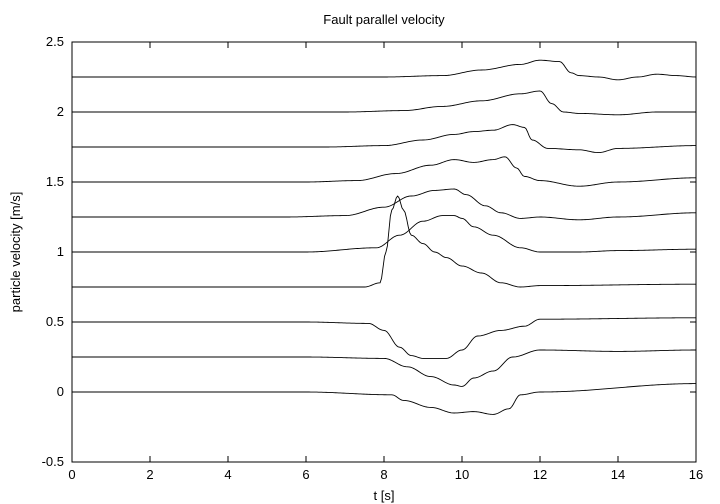 The height and width of the screenshot is (504, 720). Describe the element at coordinates (60, 391) in the screenshot. I see `y-tick-label: 0` at that location.